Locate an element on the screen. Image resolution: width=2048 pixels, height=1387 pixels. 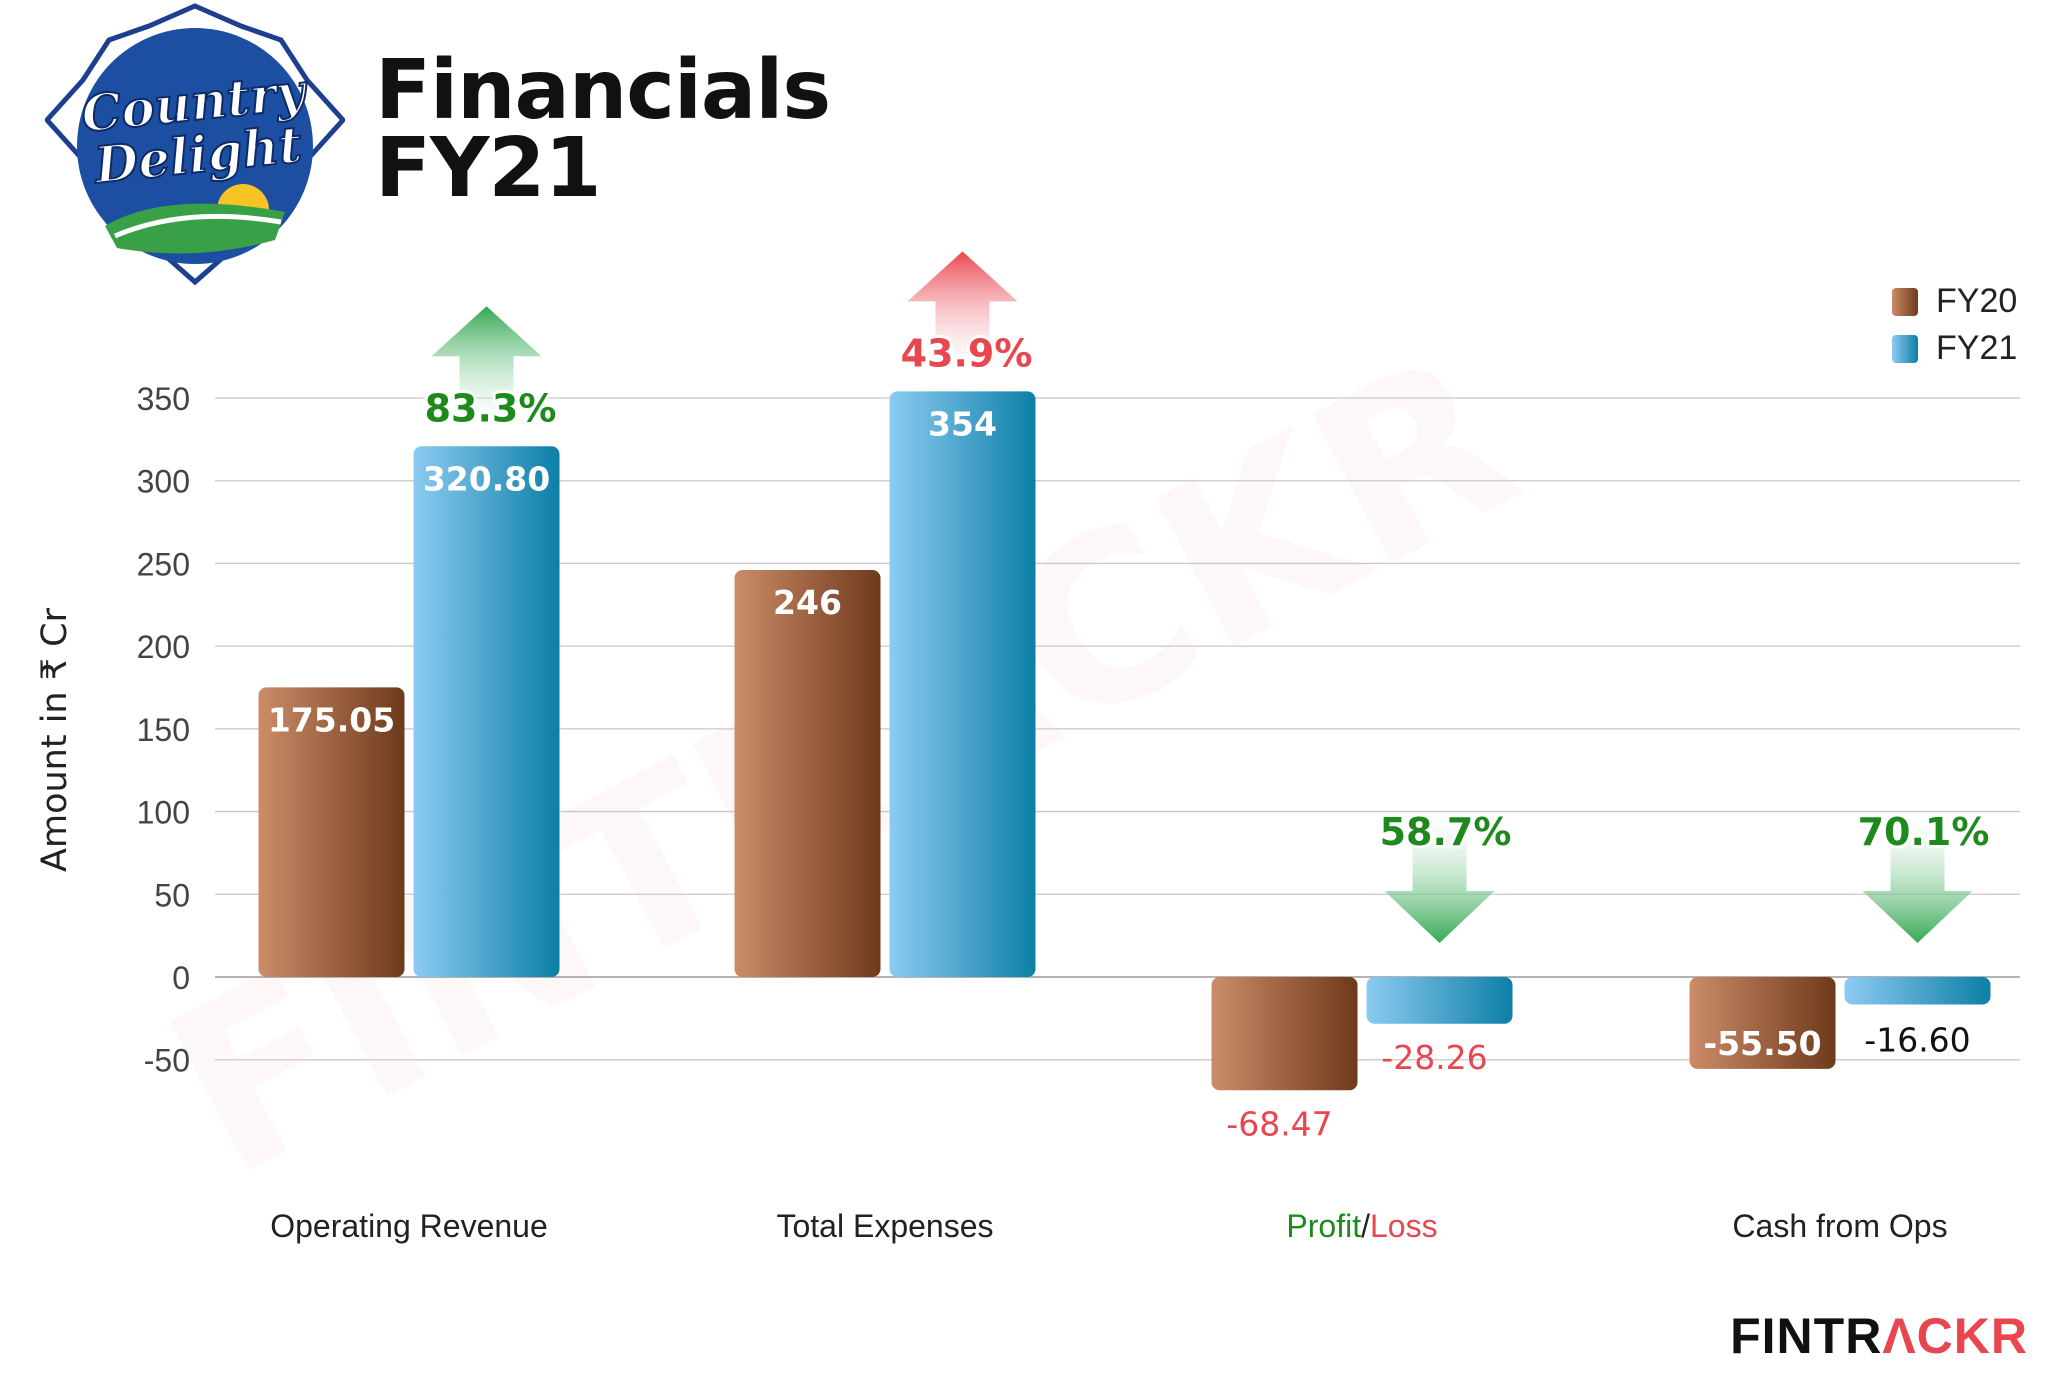
change-percent: 43.9% is located at coordinates (967, 353).